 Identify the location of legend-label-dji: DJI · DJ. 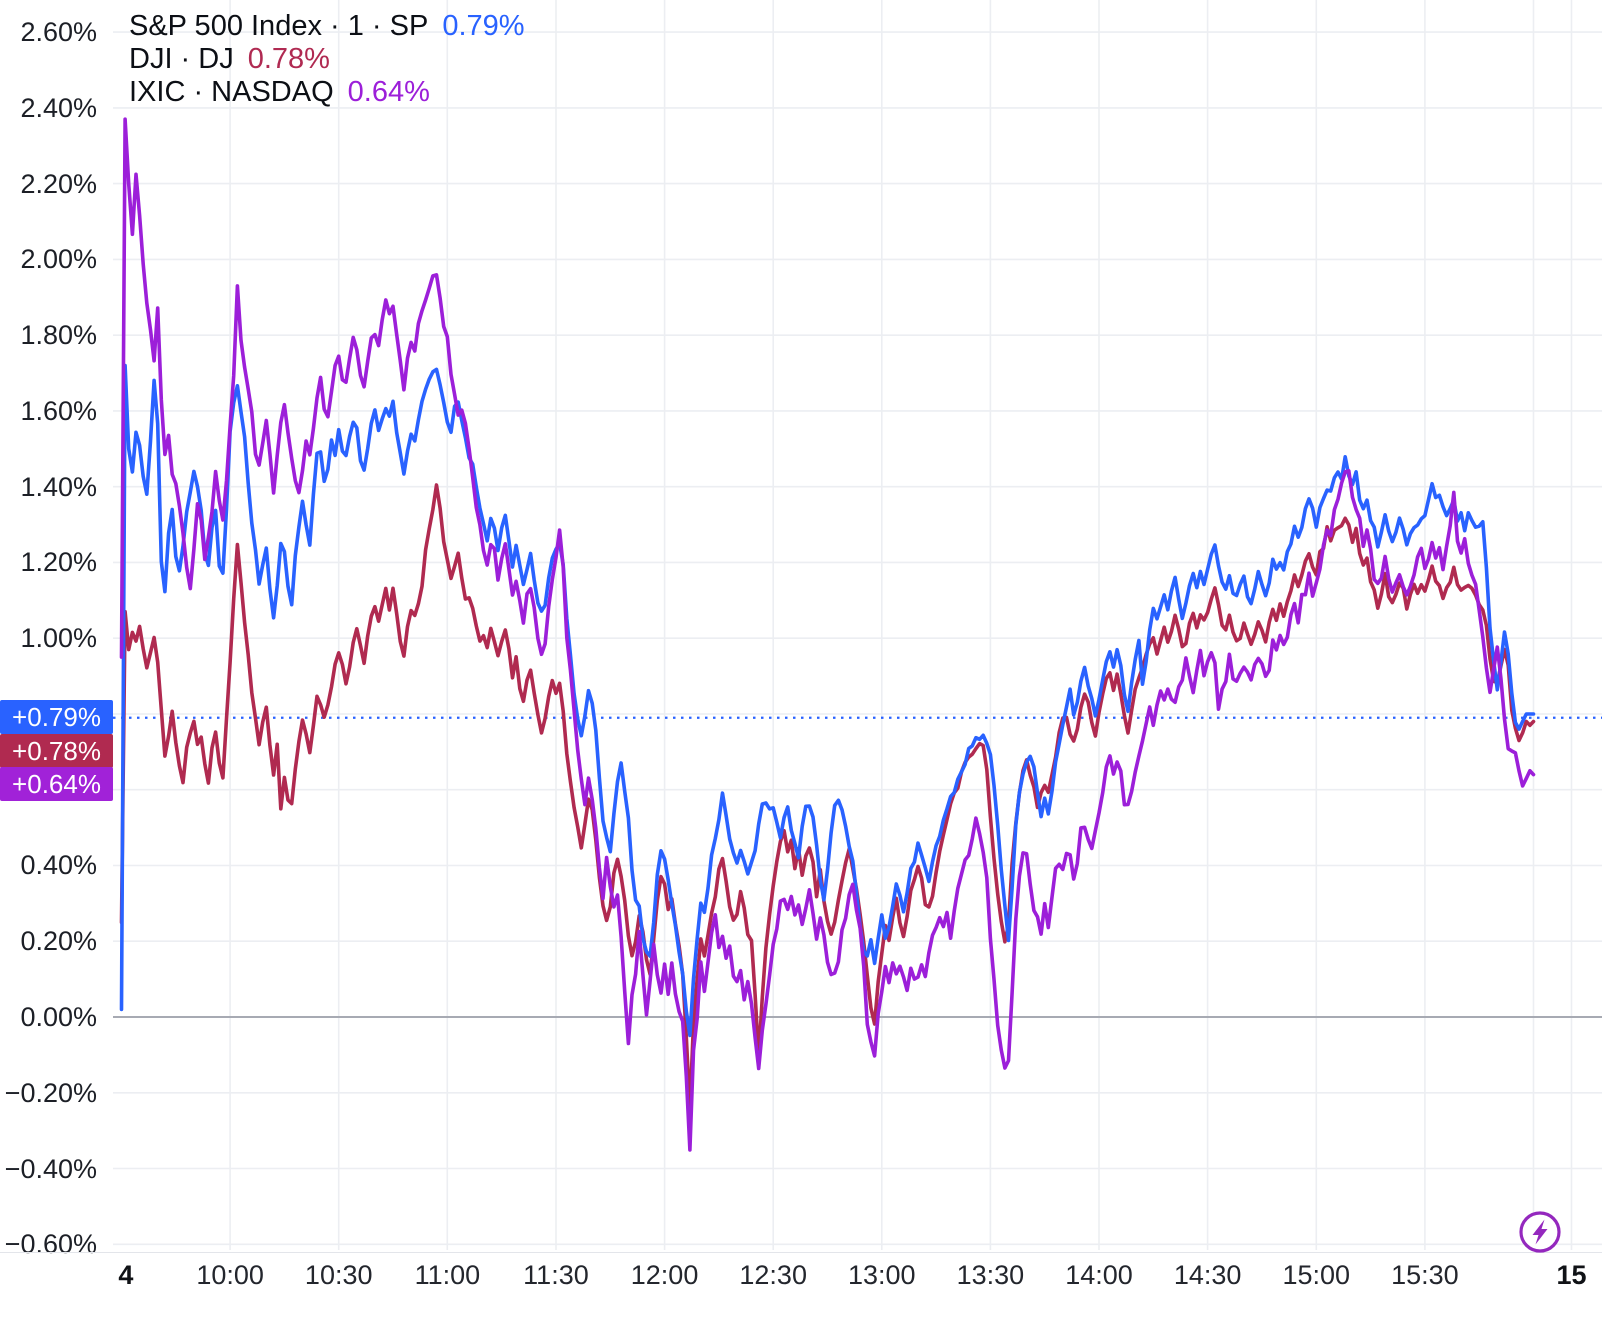
(181, 59).